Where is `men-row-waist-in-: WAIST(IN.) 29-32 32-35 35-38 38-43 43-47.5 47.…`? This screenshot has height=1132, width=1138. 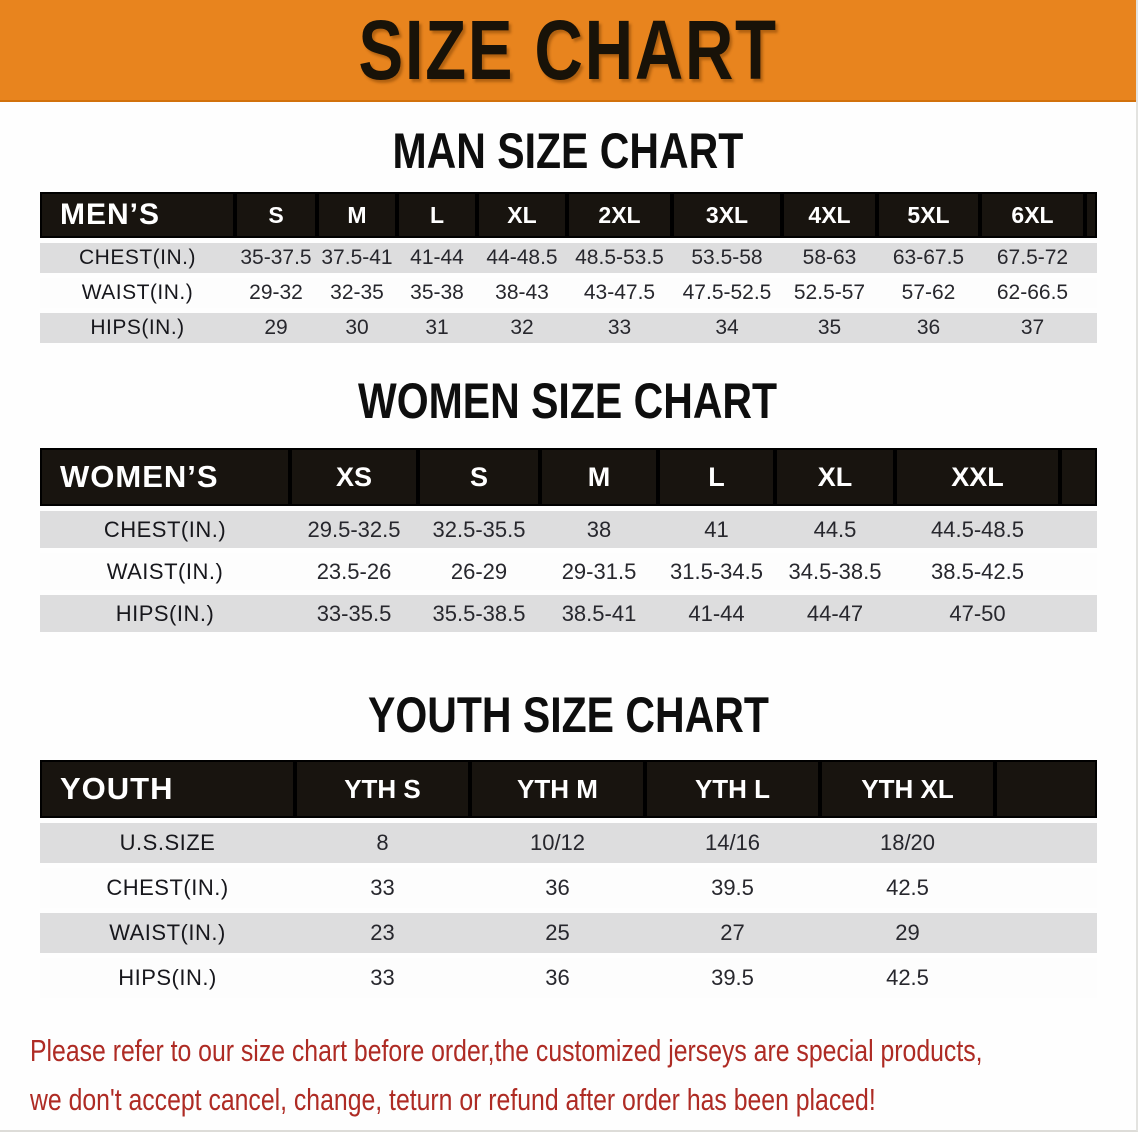
men-row-waist-in-: WAIST(IN.) 29-32 32-35 35-38 38-43 43-47.5 47.… is located at coordinates (568, 293).